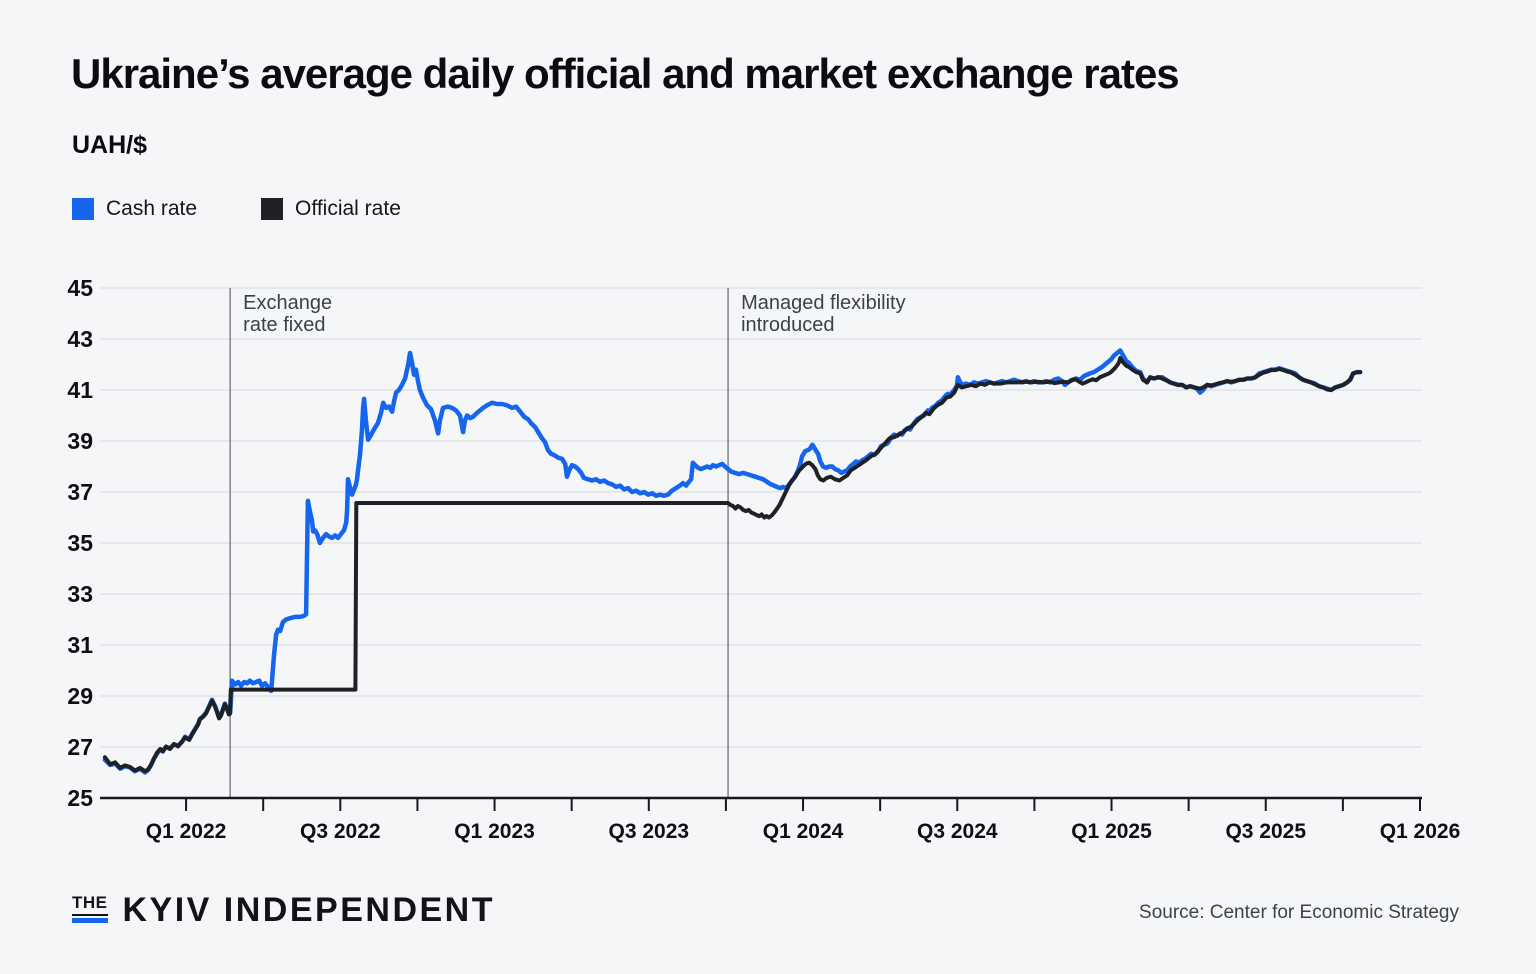  I want to click on kyiv-independent-logo: THE KYIV INDEPENDENT, so click(283, 910).